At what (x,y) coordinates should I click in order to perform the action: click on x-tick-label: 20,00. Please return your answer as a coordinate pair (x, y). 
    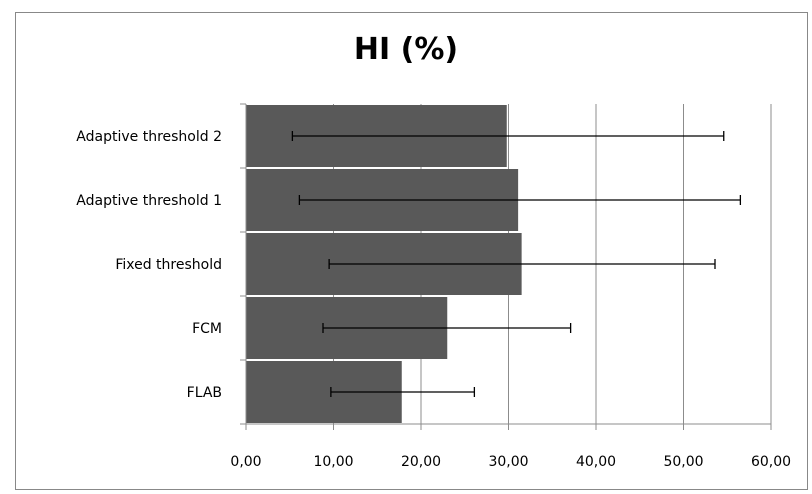
    Looking at the image, I should click on (421, 462).